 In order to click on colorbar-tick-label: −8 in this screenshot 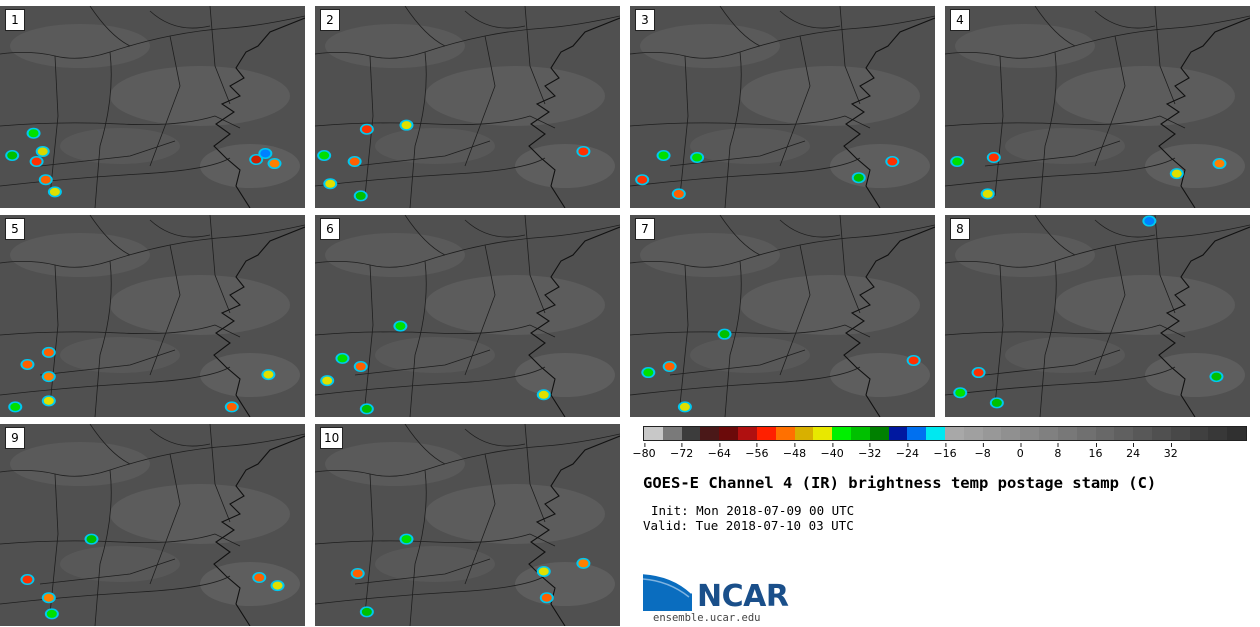, I will do `click(982, 451)`.